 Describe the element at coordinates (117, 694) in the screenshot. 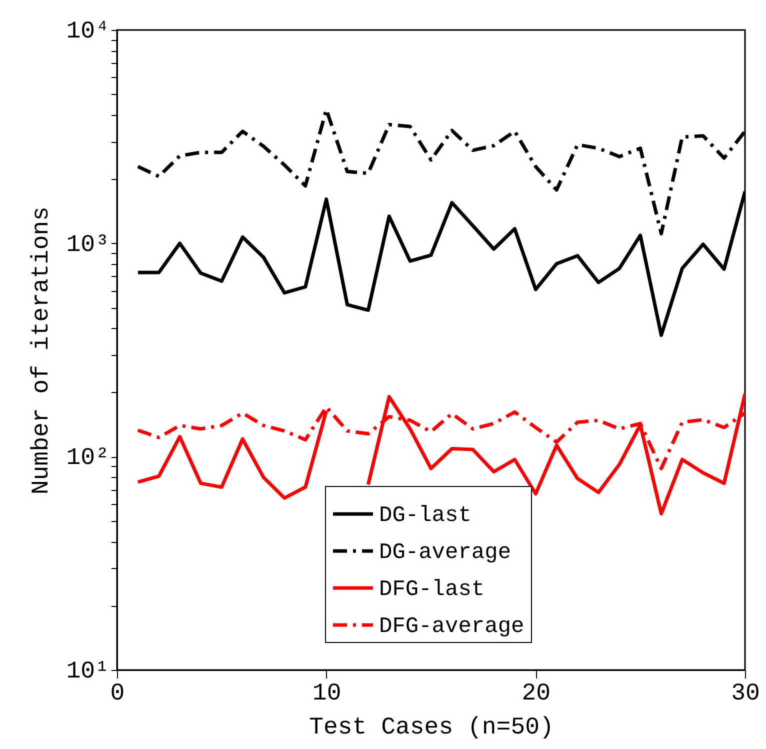

I see `x-tick-label: 0` at that location.